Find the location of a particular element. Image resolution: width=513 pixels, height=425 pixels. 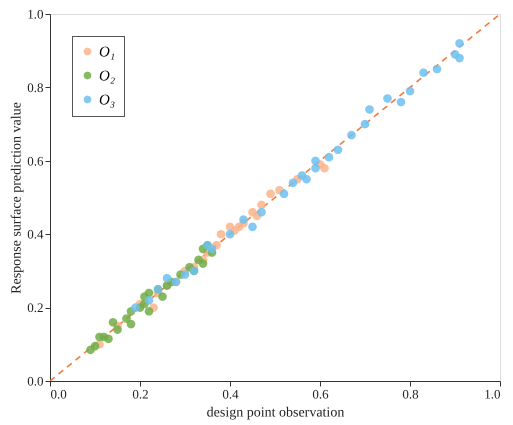

x-axis-title: design point observation is located at coordinates (275, 413).